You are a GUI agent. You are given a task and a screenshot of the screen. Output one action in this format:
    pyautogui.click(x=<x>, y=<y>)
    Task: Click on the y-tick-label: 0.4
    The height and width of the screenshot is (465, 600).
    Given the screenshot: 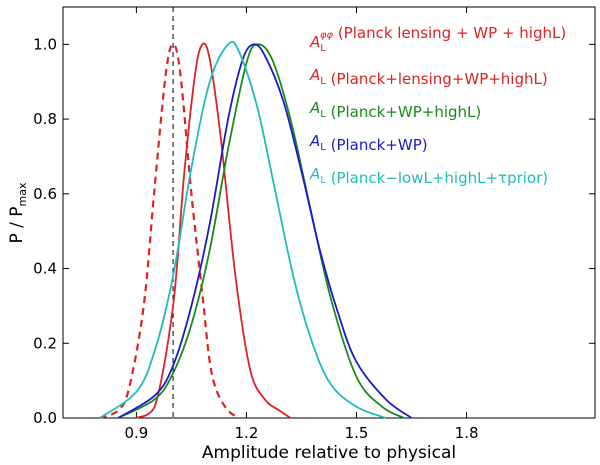 What is the action you would take?
    pyautogui.click(x=45, y=269)
    